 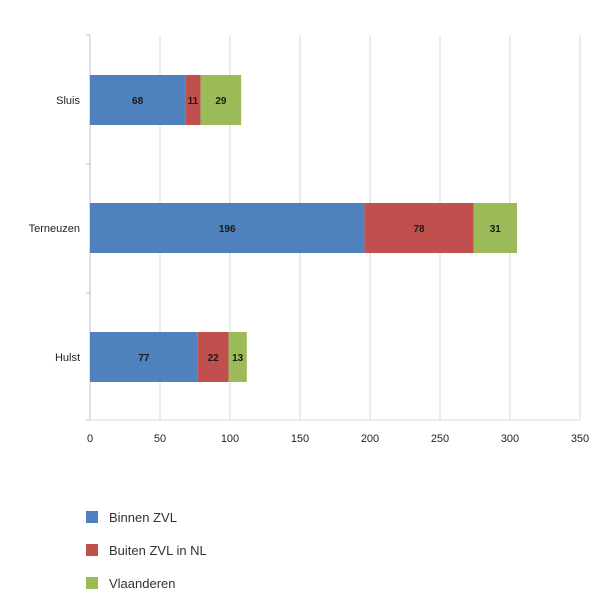 I want to click on data-label: 22, so click(x=214, y=358).